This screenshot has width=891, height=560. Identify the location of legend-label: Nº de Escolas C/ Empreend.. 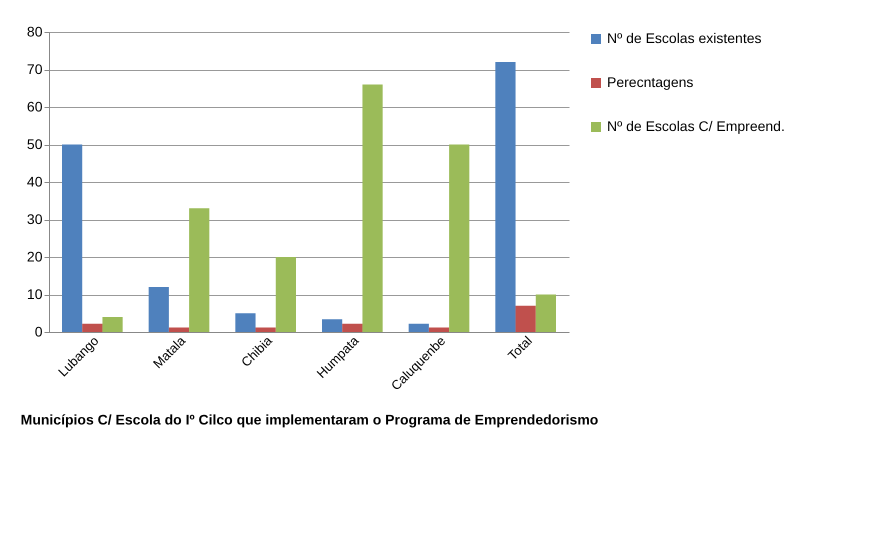
(696, 126).